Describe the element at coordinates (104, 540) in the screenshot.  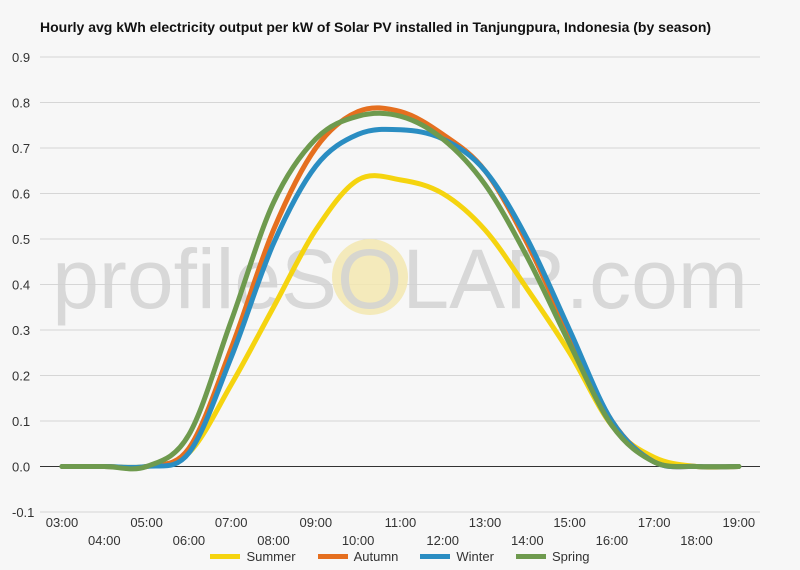
I see `x-tick-label: 04:00` at that location.